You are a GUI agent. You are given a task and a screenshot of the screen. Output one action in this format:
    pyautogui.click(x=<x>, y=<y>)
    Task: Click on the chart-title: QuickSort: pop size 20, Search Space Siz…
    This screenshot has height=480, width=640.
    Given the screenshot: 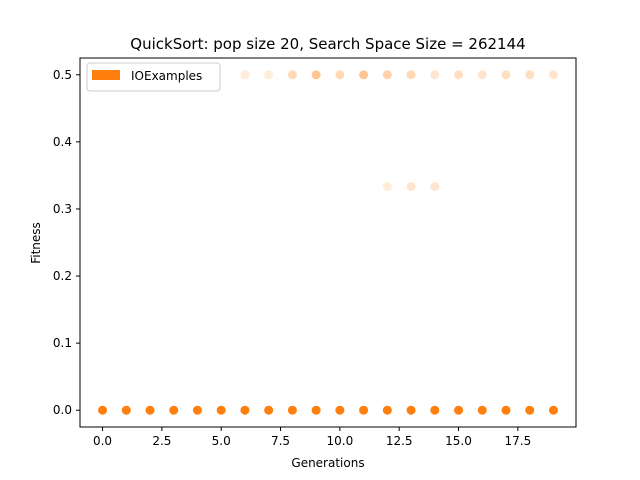 What is the action you would take?
    pyautogui.click(x=327, y=44)
    